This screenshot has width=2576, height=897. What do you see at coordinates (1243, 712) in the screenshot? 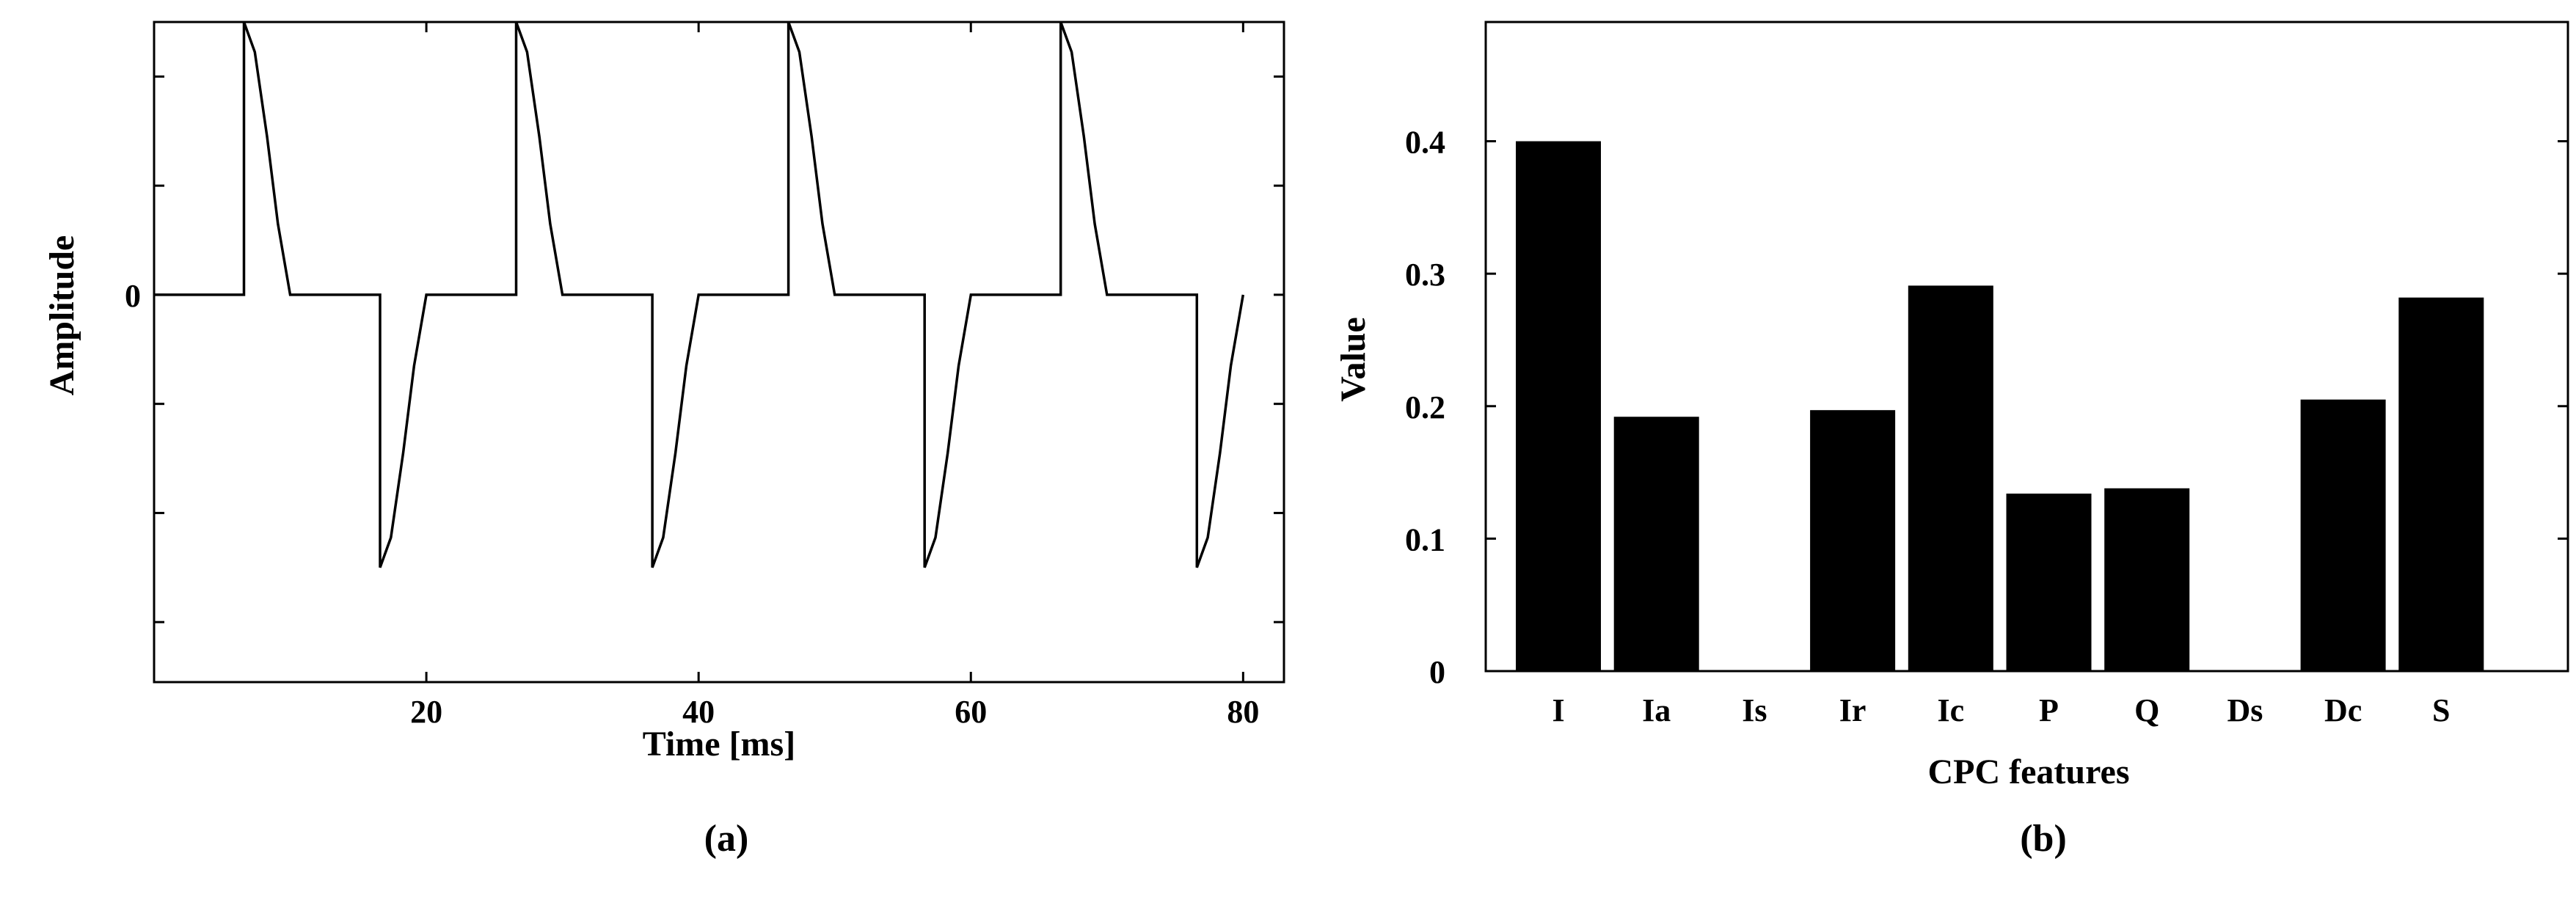
I see `x-tick-label: 80` at bounding box center [1243, 712].